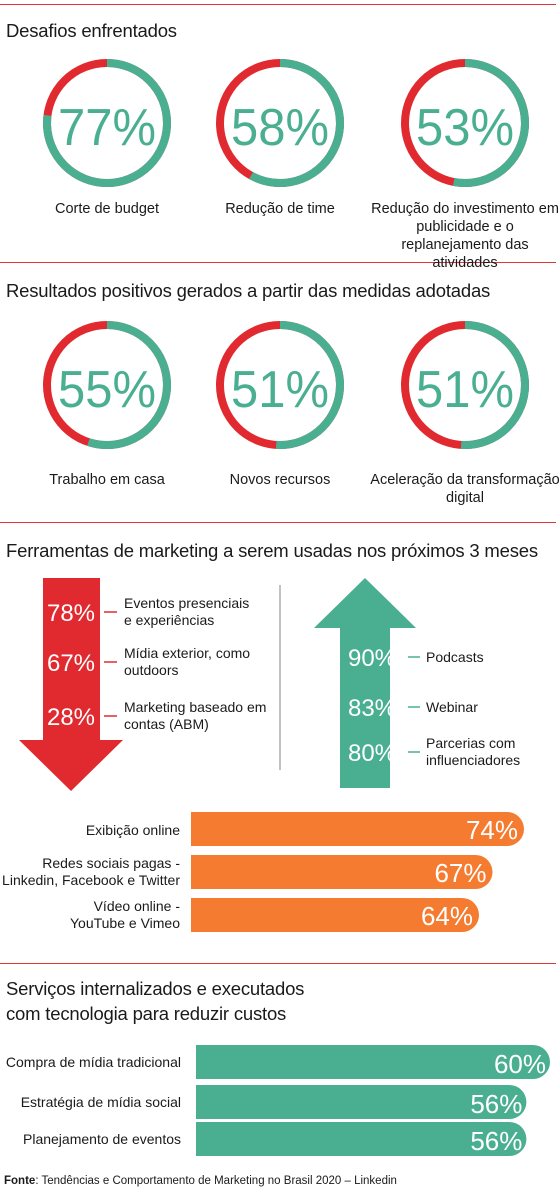 This screenshot has height=1195, width=560. I want to click on orange-bar-label-1: Redes sociais pagas -, so click(111, 863).